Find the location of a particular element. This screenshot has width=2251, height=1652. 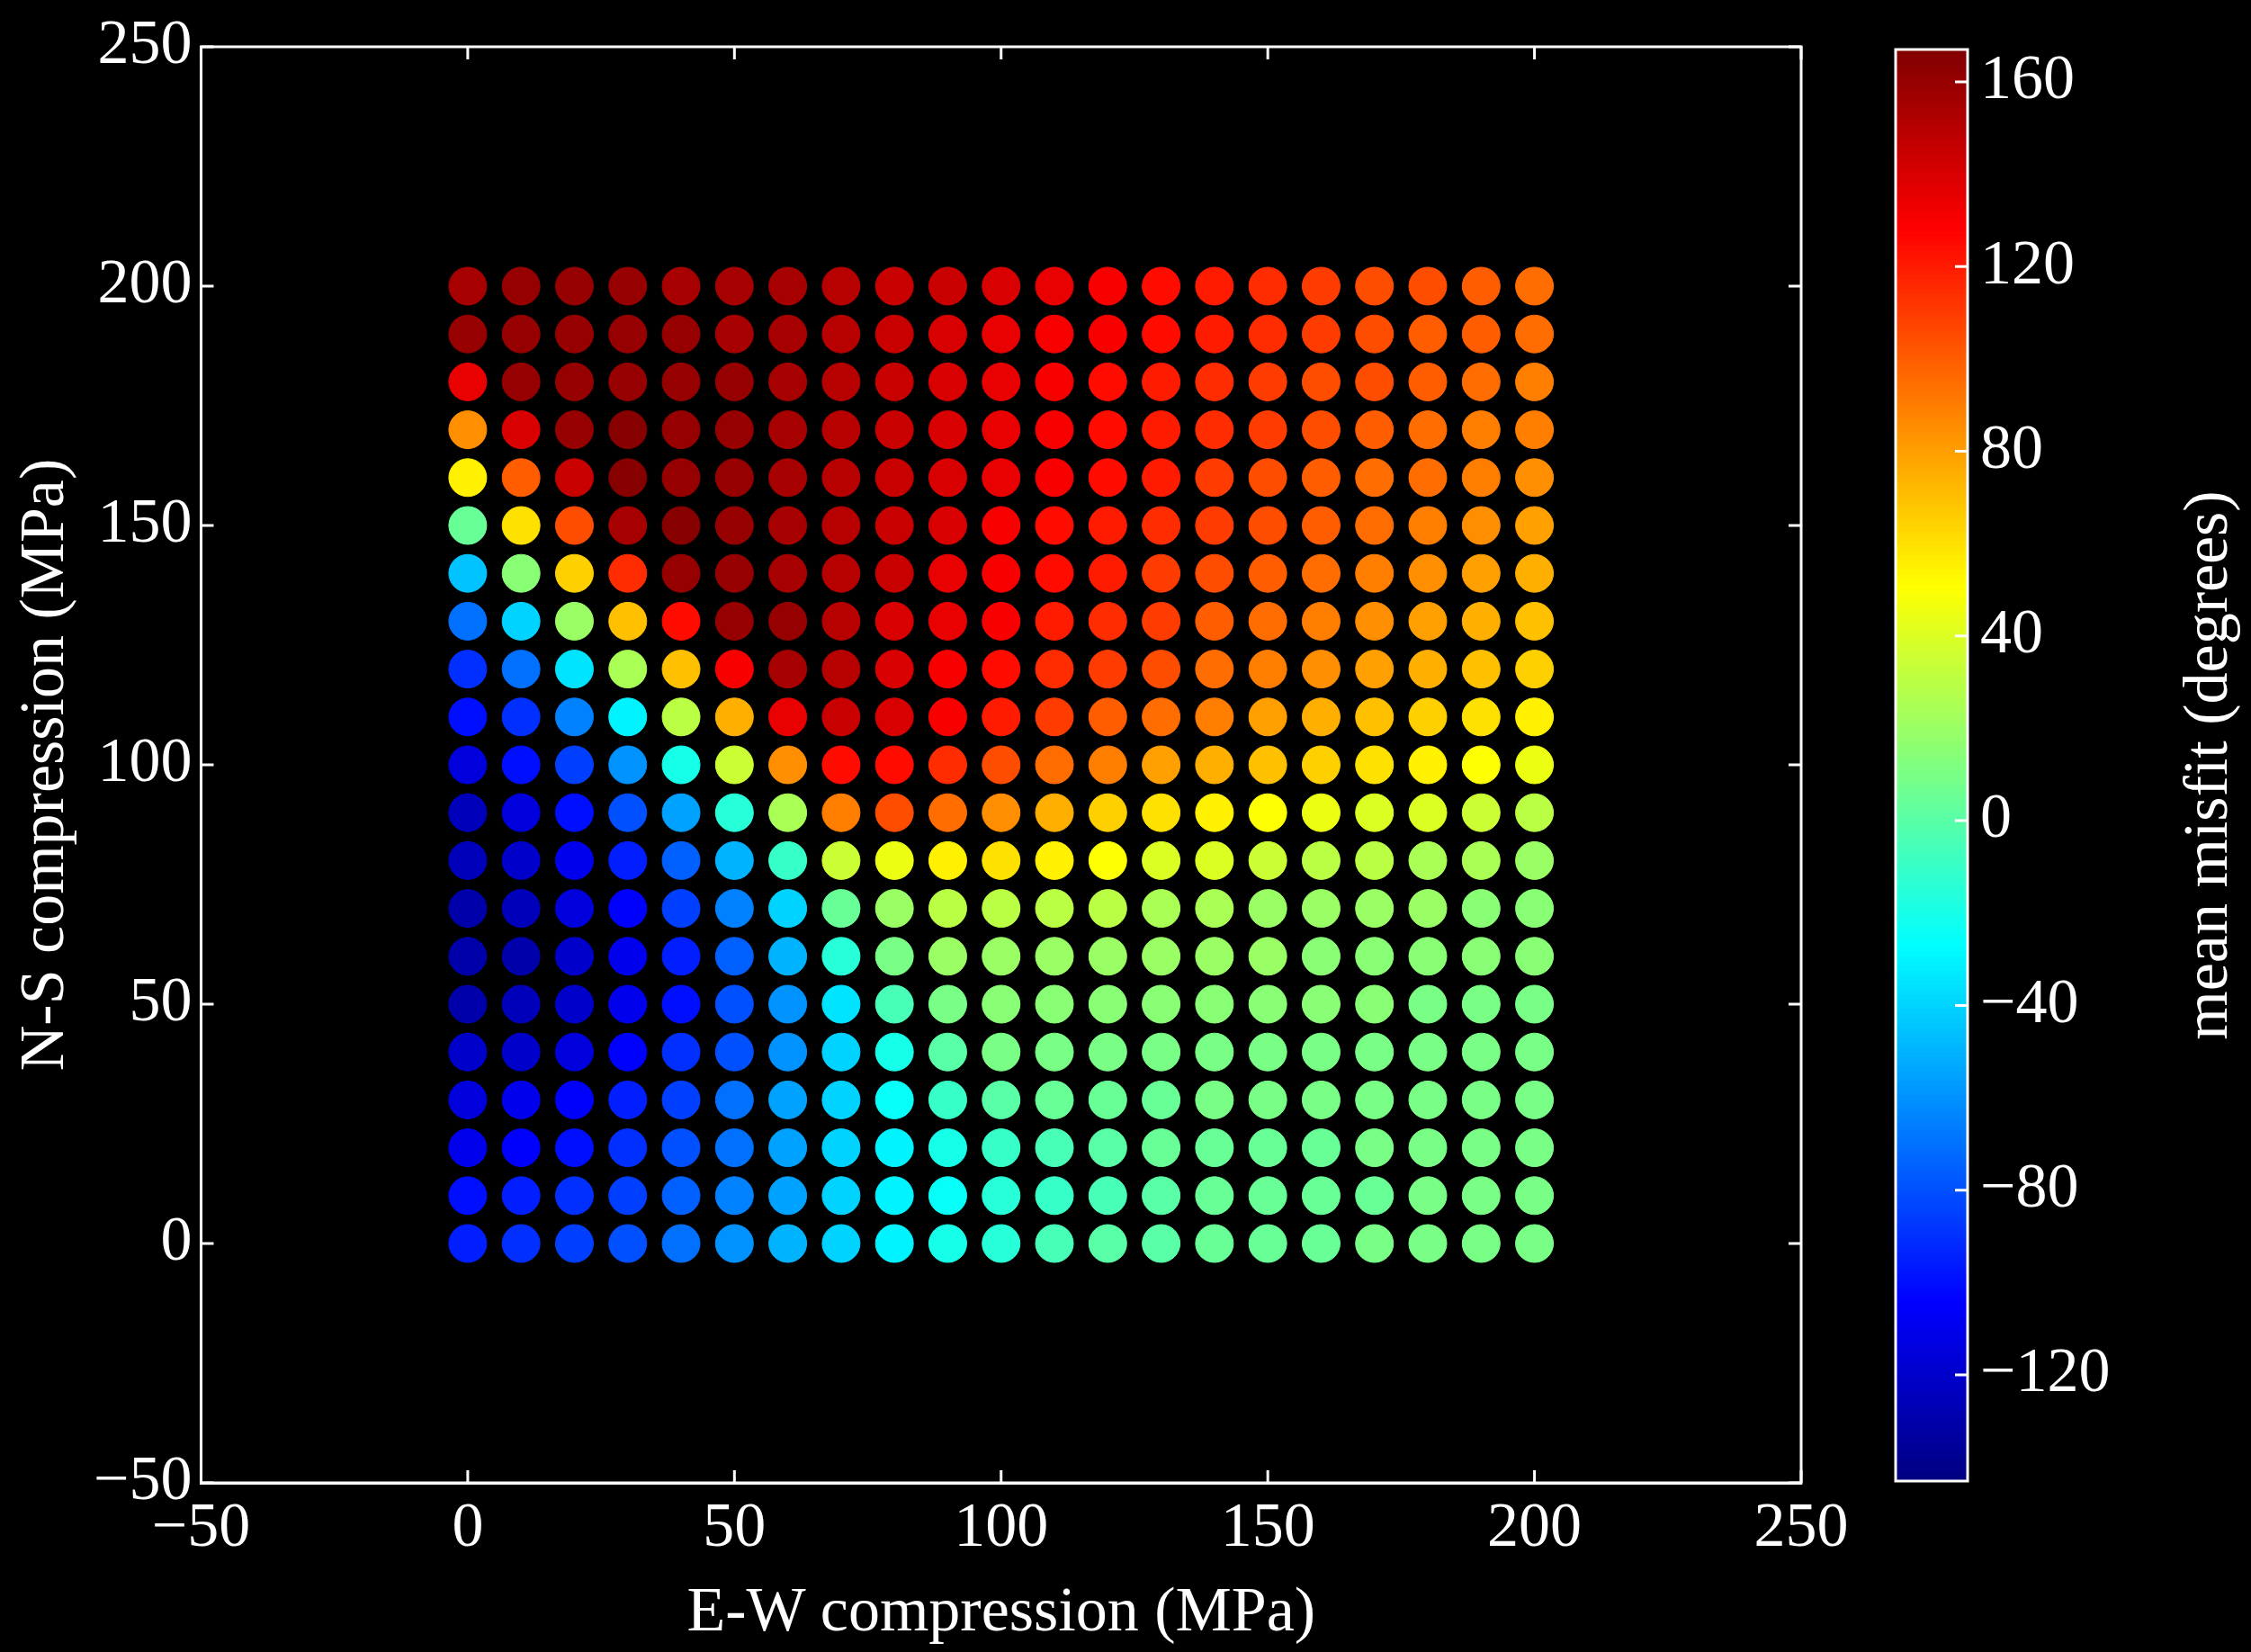

color-bar-label: 80 is located at coordinates (2011, 446).